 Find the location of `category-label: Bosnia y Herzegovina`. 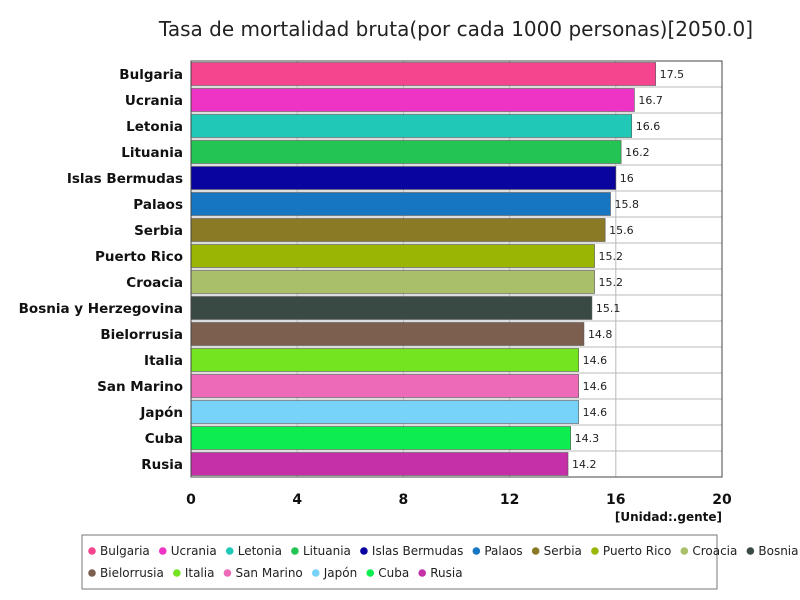

category-label: Bosnia y Herzegovina is located at coordinates (101, 309).